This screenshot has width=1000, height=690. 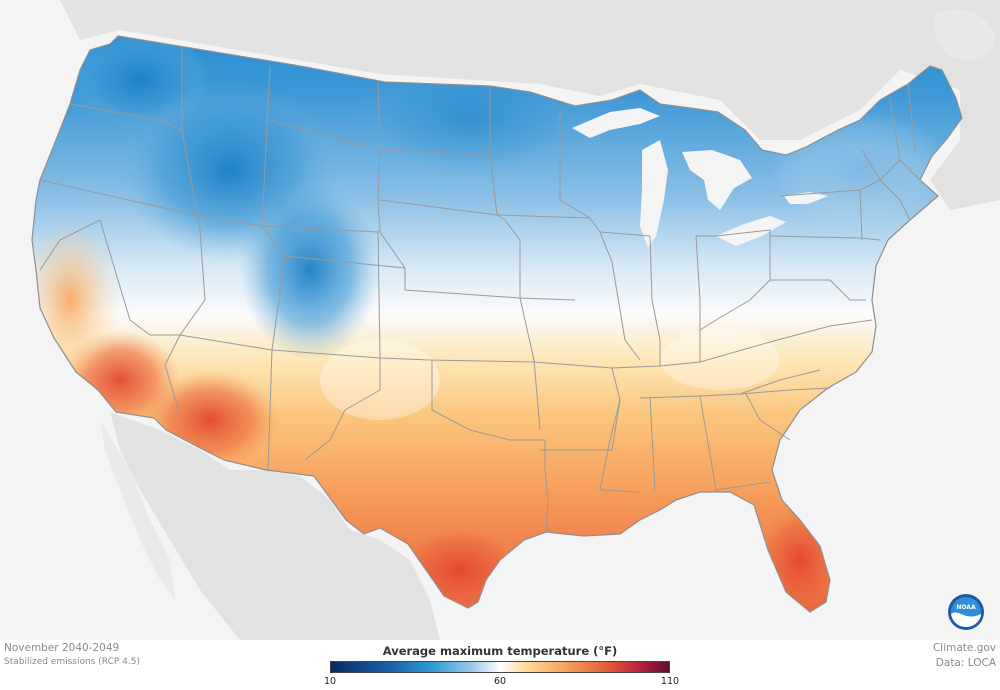 What do you see at coordinates (966, 607) in the screenshot?
I see `noaa-logo-text: NOAA` at bounding box center [966, 607].